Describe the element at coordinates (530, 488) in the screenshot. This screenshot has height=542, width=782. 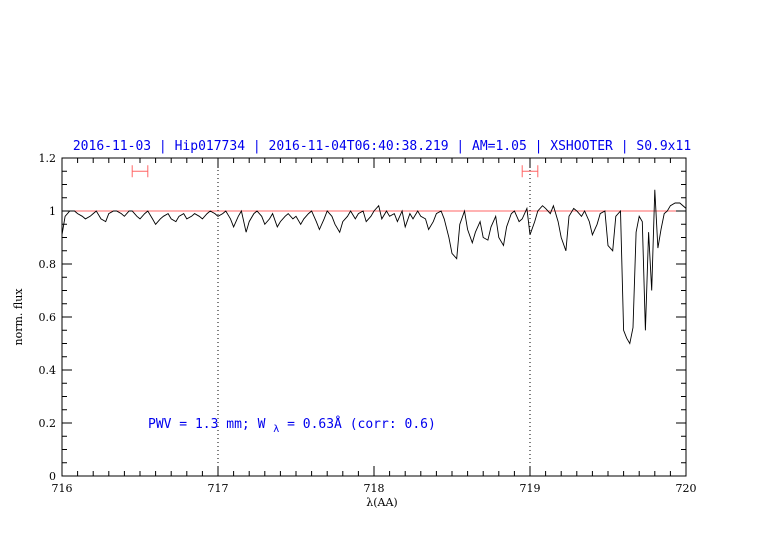
I see `x-tick-label: 719` at that location.